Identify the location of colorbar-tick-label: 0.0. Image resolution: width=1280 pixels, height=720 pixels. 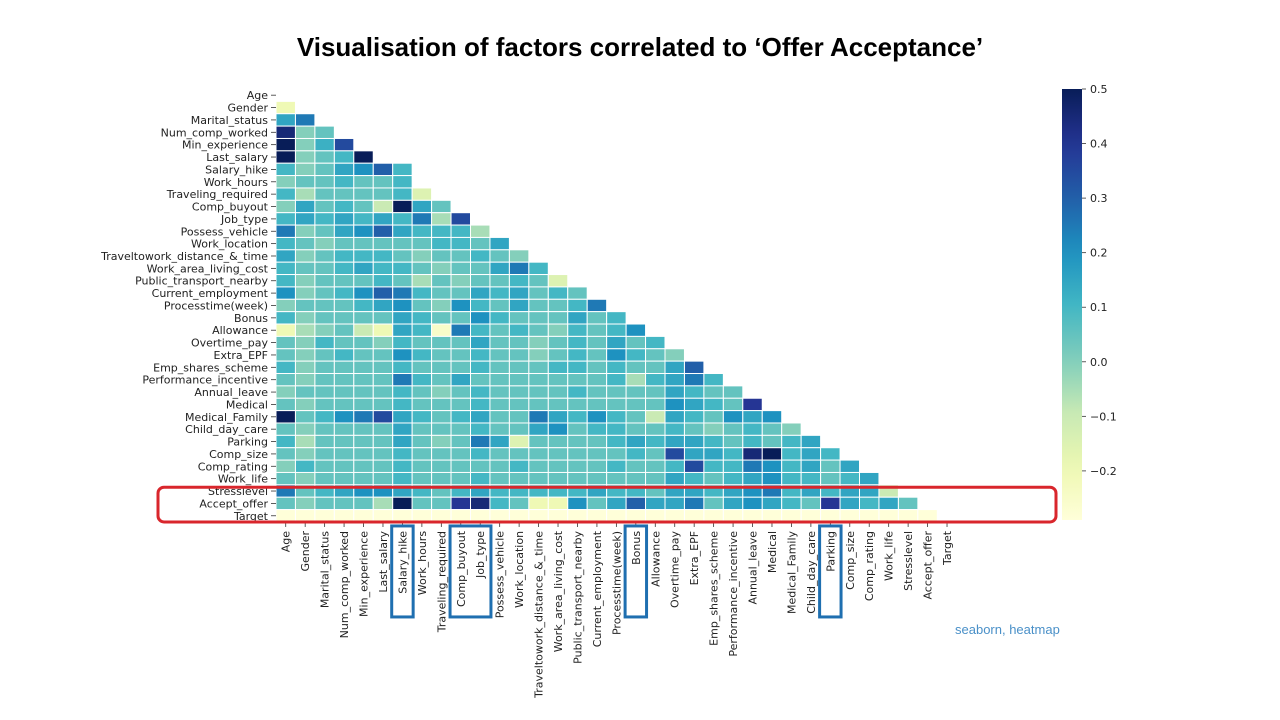
(1099, 362).